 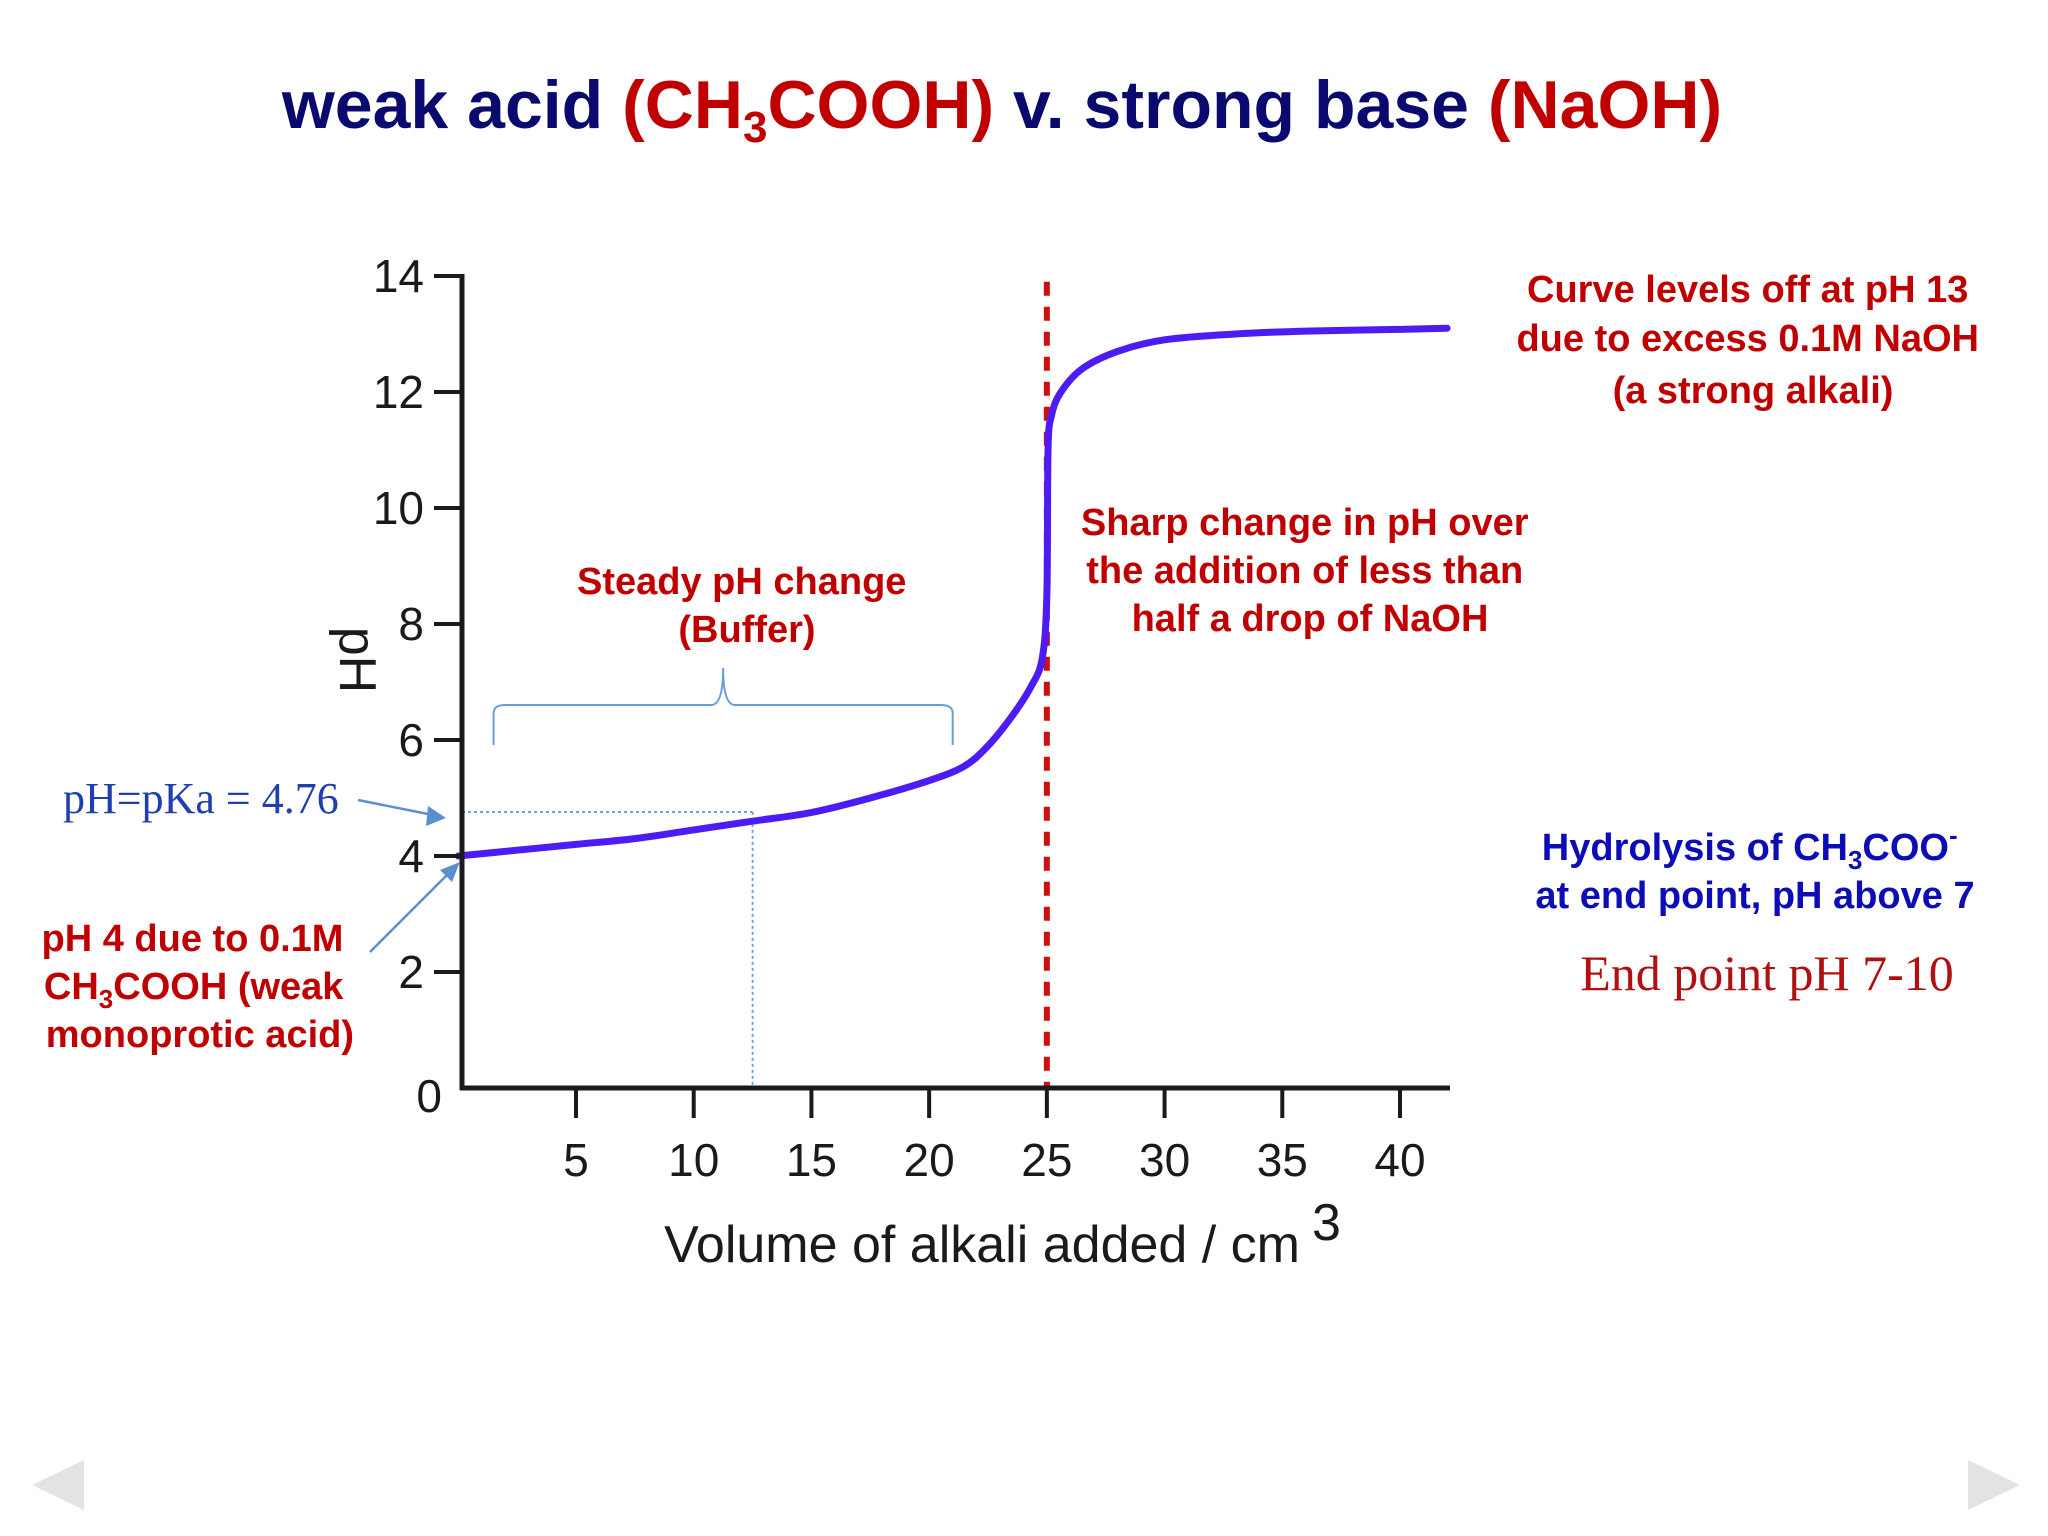 I want to click on plateau-line-1: Curve levels off at pH 13, so click(x=1747, y=290).